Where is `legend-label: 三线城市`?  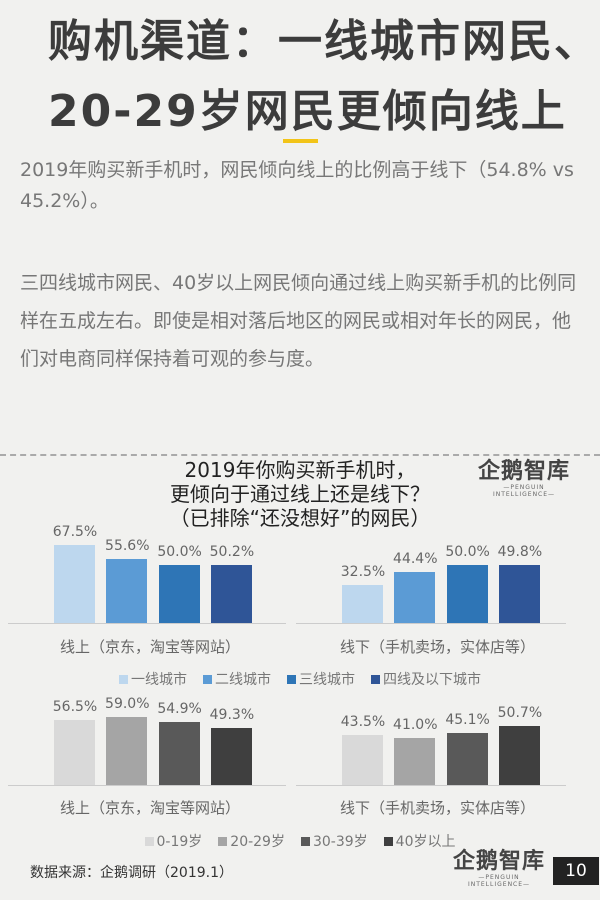 legend-label: 三线城市 is located at coordinates (327, 680).